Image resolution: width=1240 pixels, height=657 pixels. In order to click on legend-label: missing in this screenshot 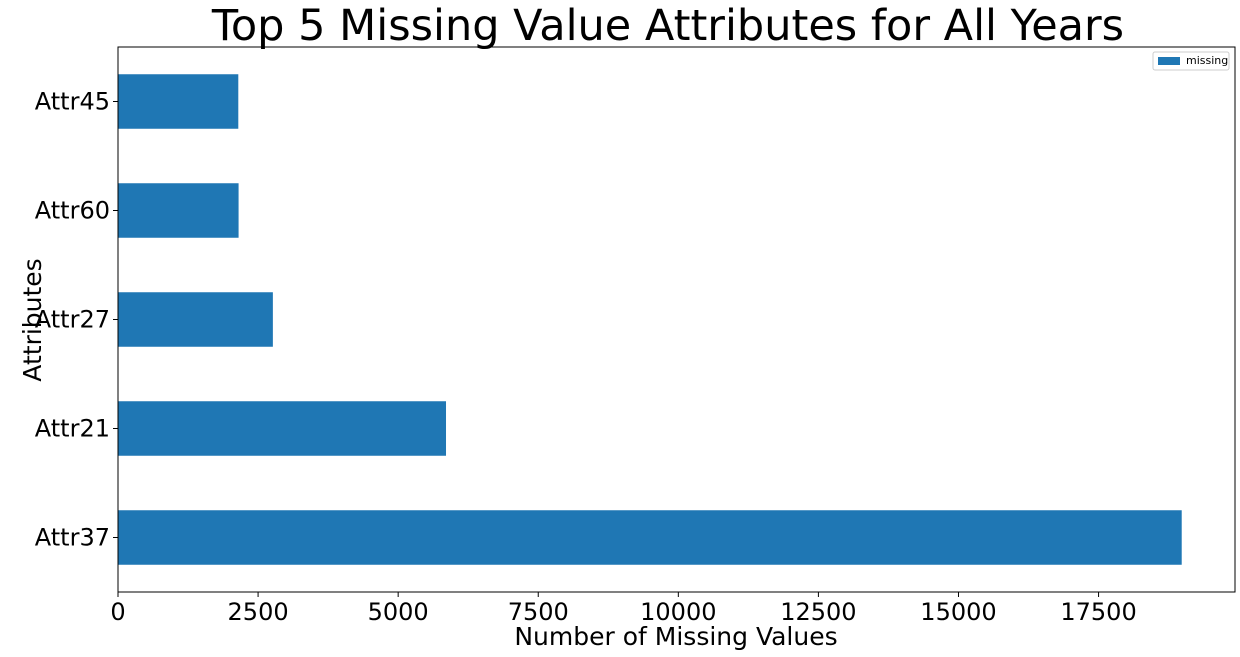, I will do `click(1207, 60)`.